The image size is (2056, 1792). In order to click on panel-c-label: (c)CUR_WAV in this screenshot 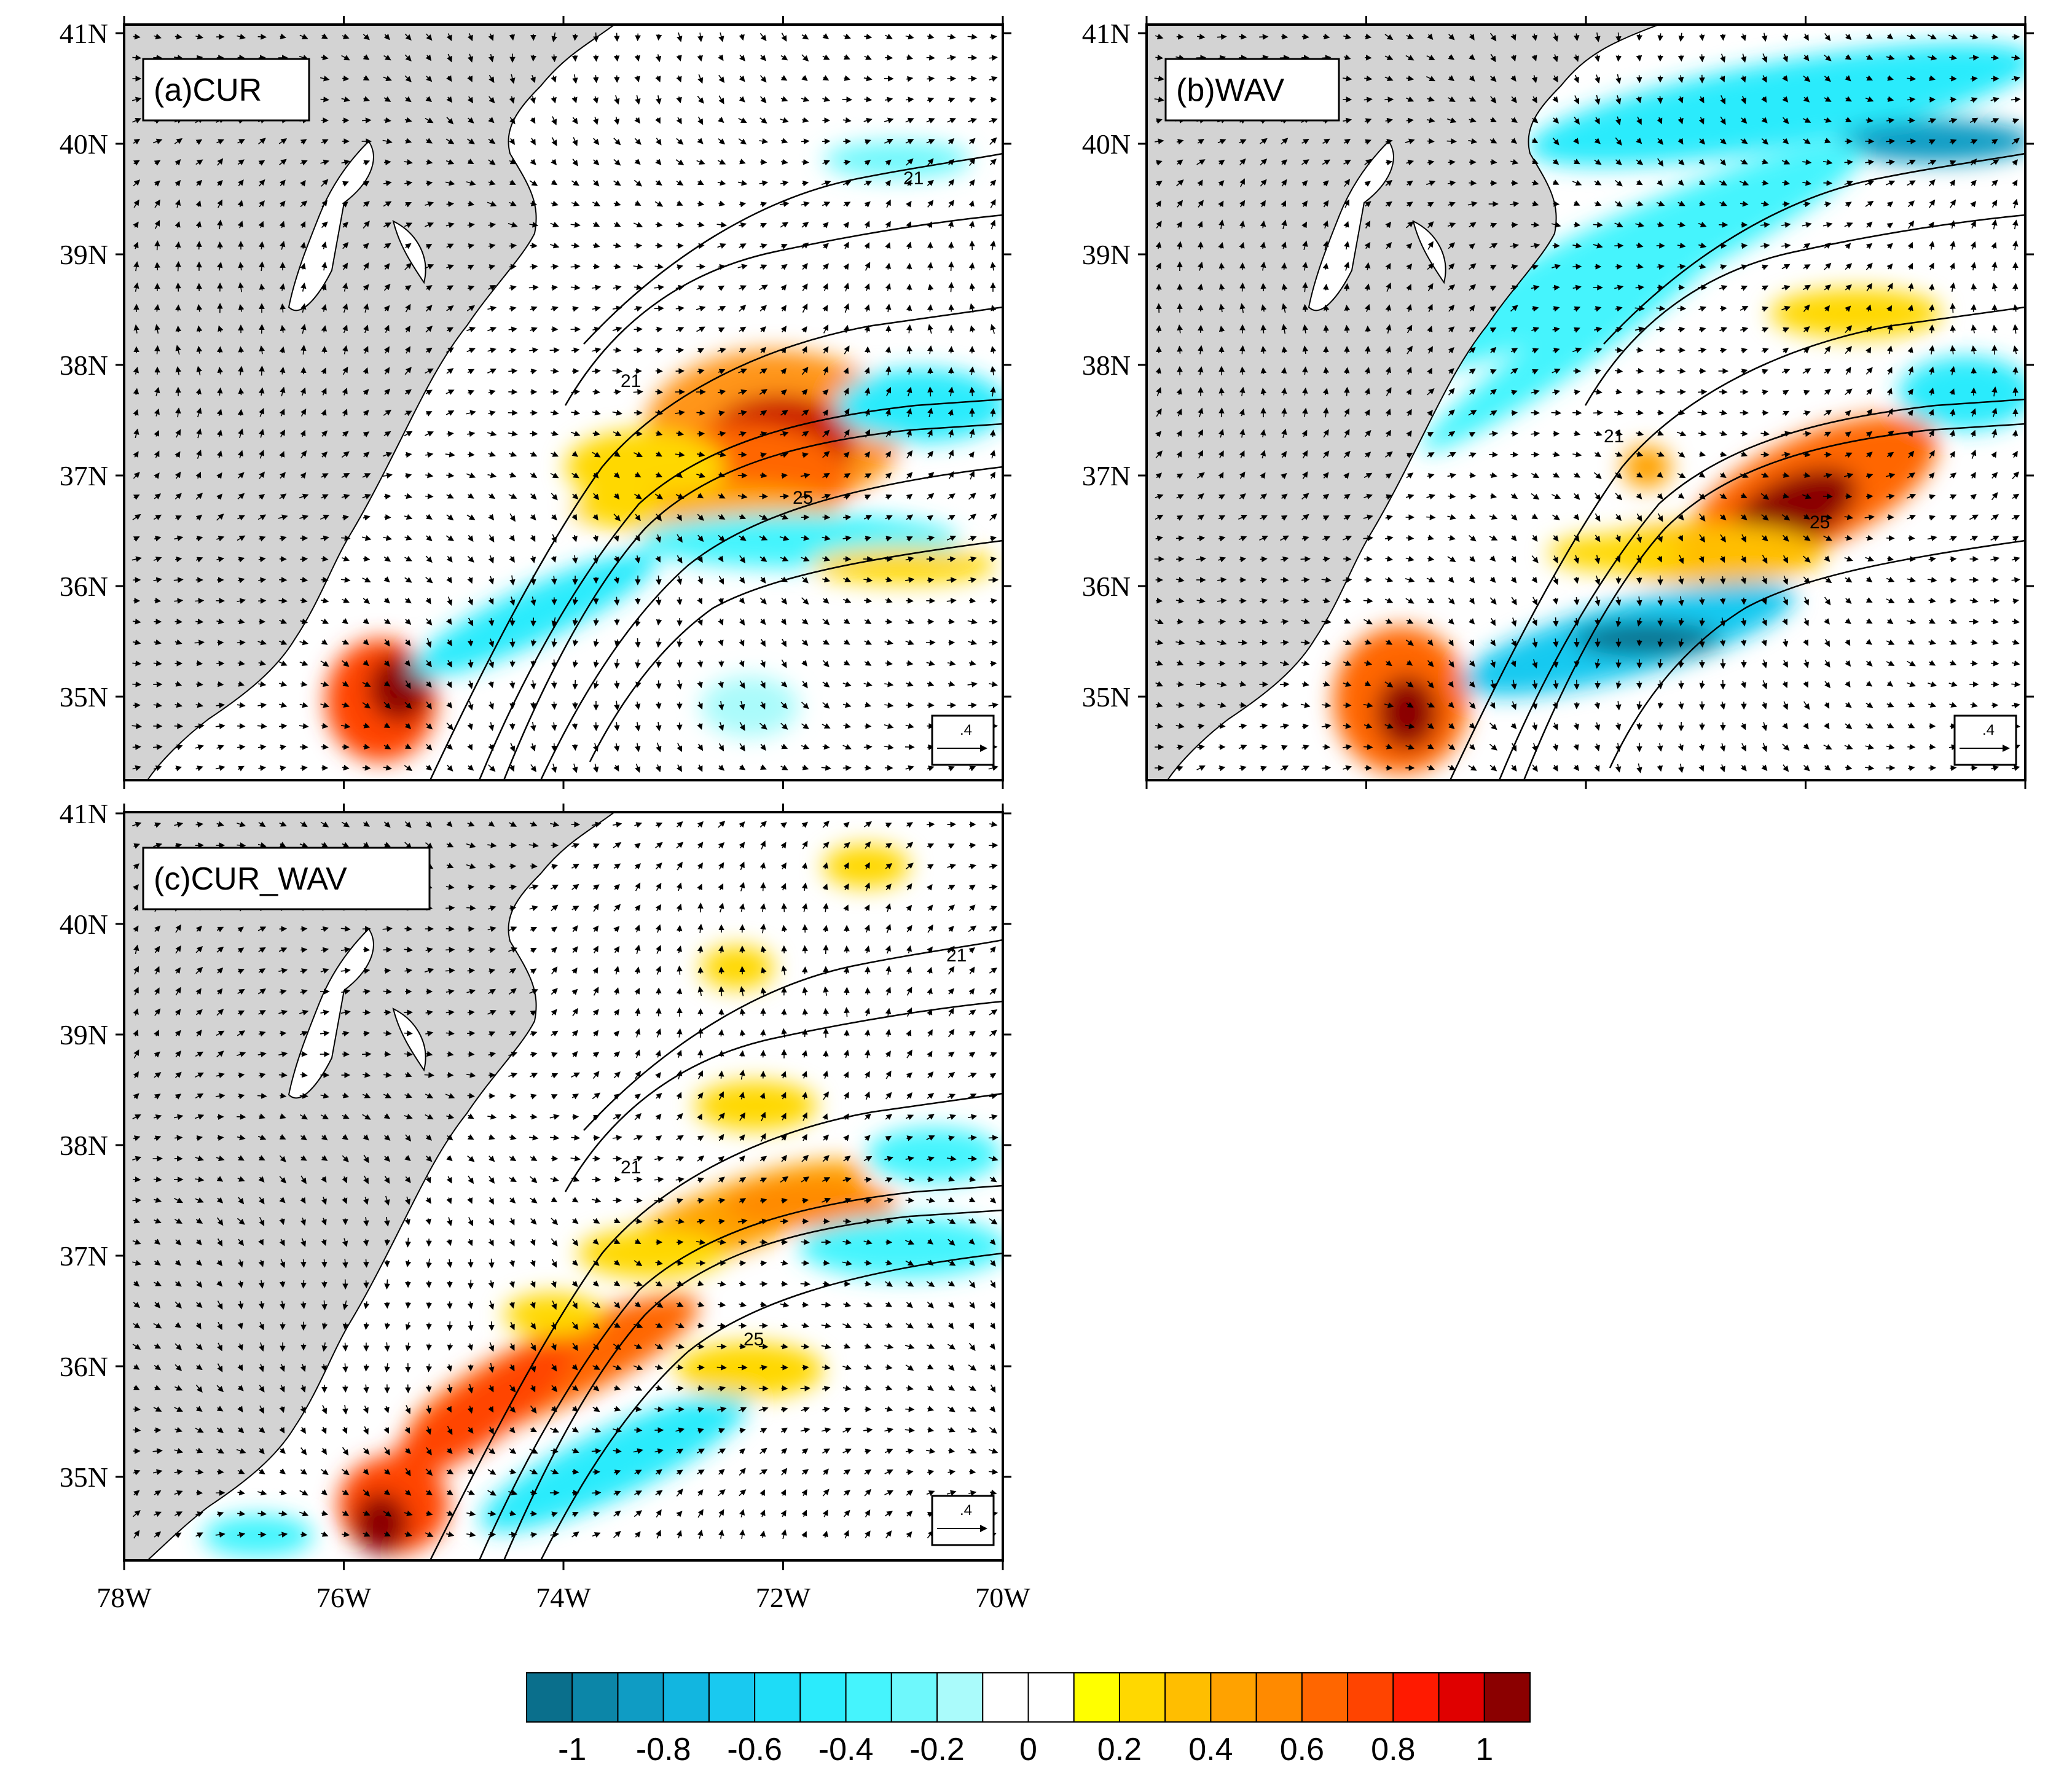, I will do `click(250, 879)`.